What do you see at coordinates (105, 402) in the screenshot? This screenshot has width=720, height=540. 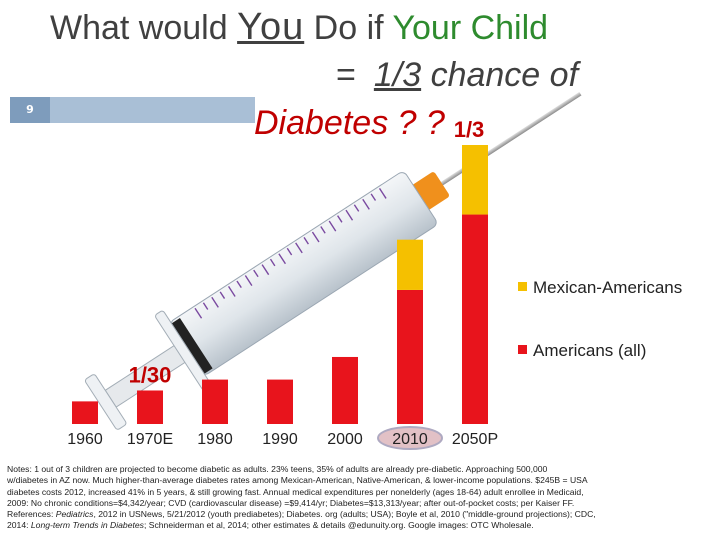 I see `syringe-thumb-rest` at bounding box center [105, 402].